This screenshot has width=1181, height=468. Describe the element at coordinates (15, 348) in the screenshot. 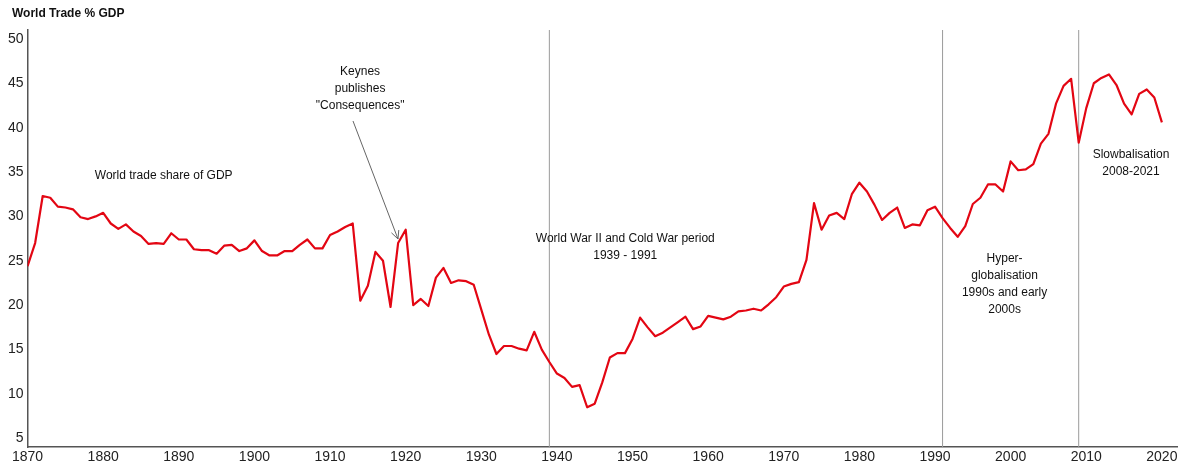

I see `y-tick-label: 15` at that location.